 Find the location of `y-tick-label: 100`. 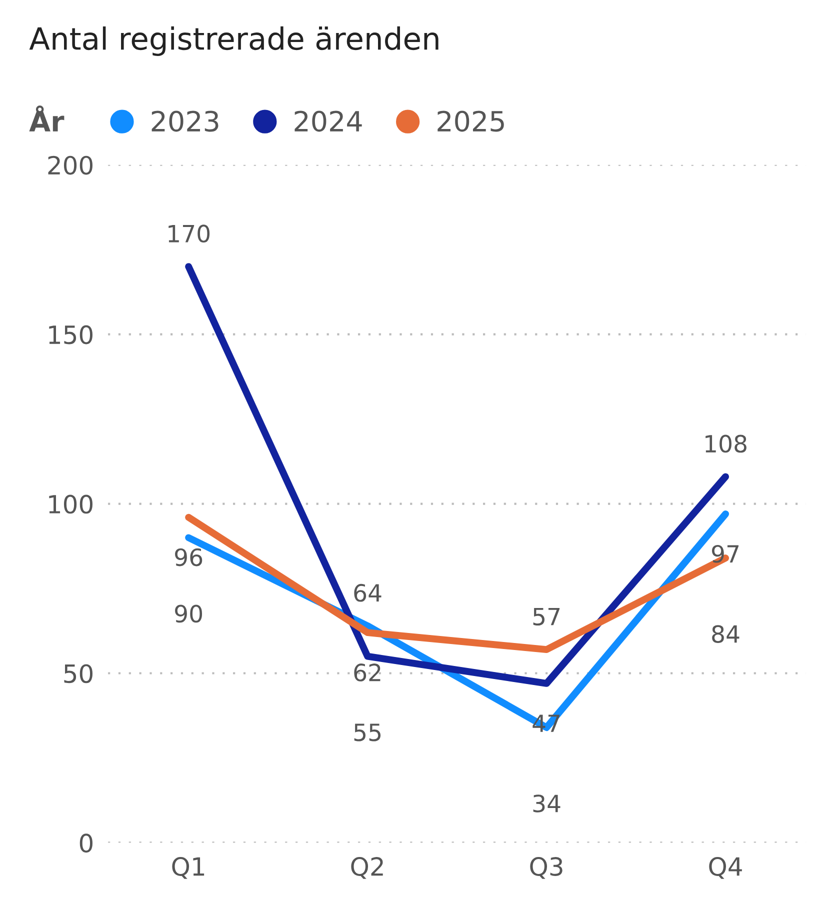

y-tick-label: 100 is located at coordinates (70, 504).